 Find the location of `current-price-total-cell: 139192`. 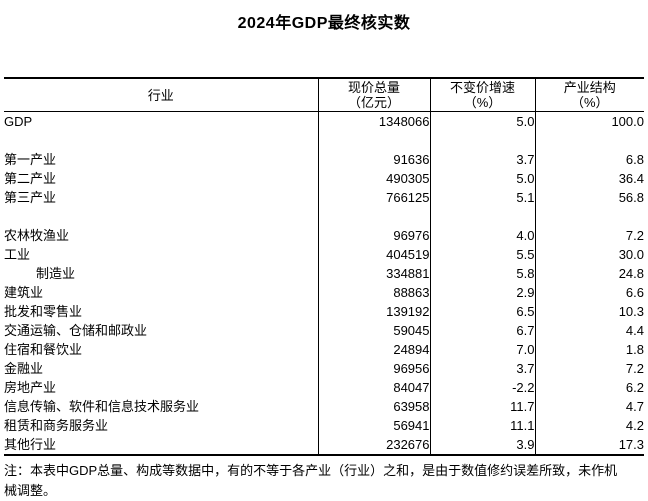

current-price-total-cell: 139192 is located at coordinates (373, 311).